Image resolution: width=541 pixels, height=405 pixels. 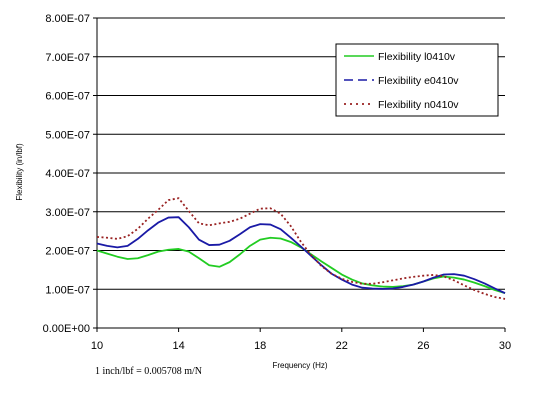 I want to click on y-tick-label: 0.00E+00, so click(x=66, y=329).